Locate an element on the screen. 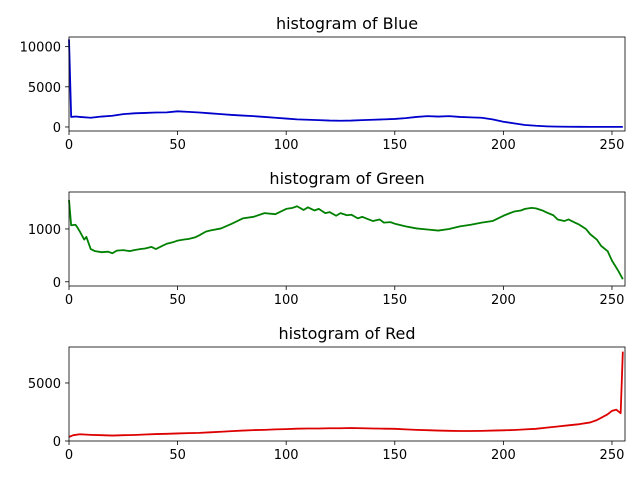 The width and height of the screenshot is (640, 480). x-tick-label-red: 100 is located at coordinates (286, 455).